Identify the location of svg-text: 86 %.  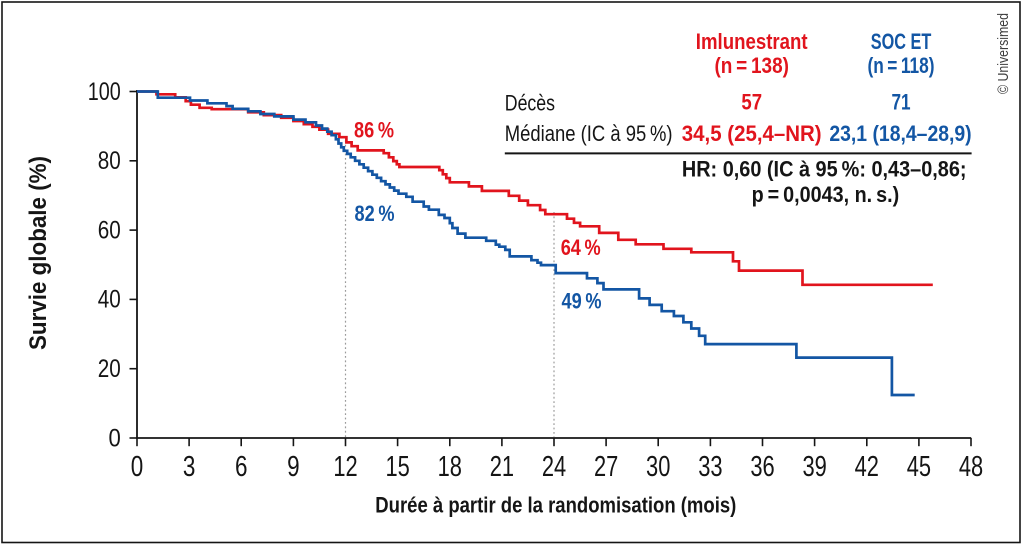
(374, 130).